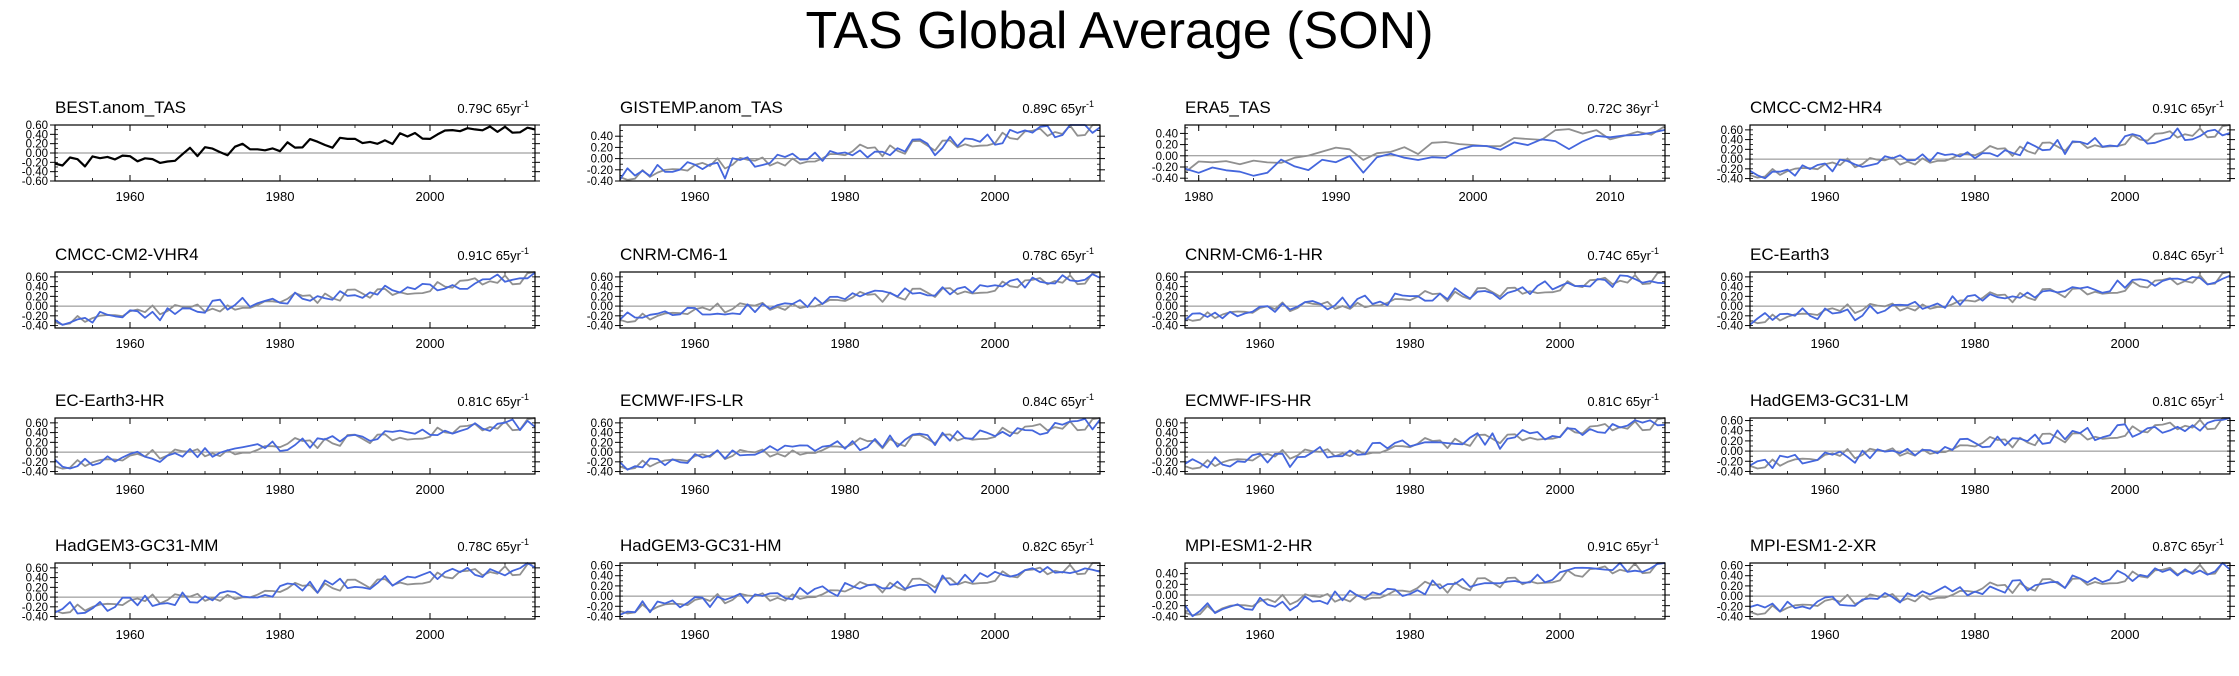  Describe the element at coordinates (701, 107) in the screenshot. I see `panel-title: GISTEMP.anom_TAS` at that location.